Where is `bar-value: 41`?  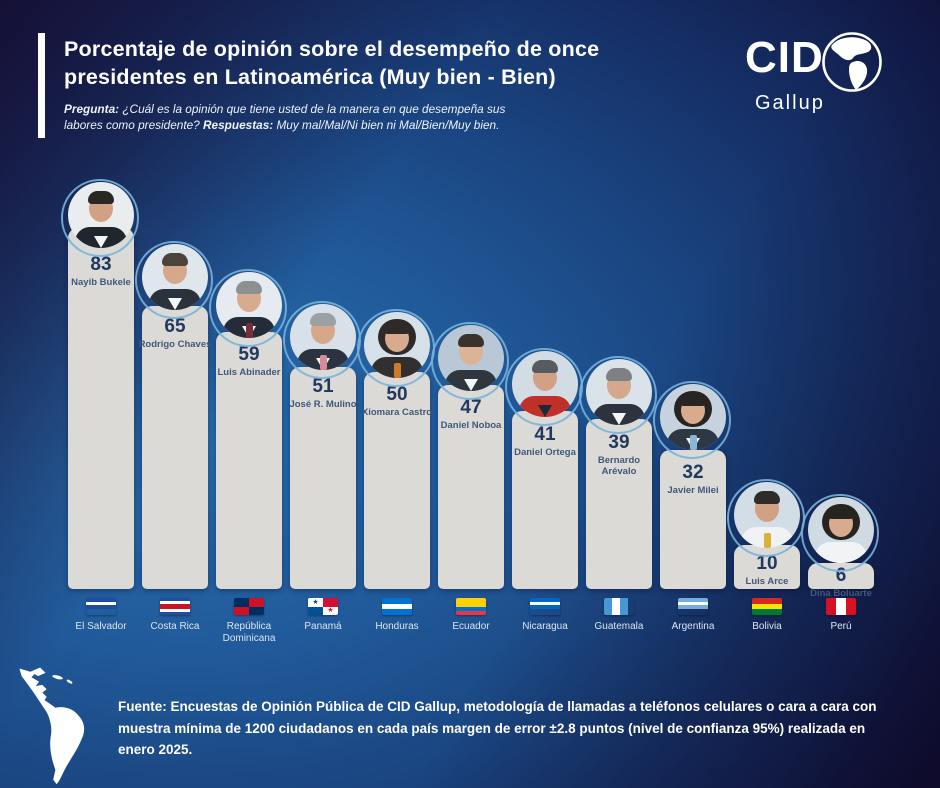
bar-value: 41 is located at coordinates (545, 434).